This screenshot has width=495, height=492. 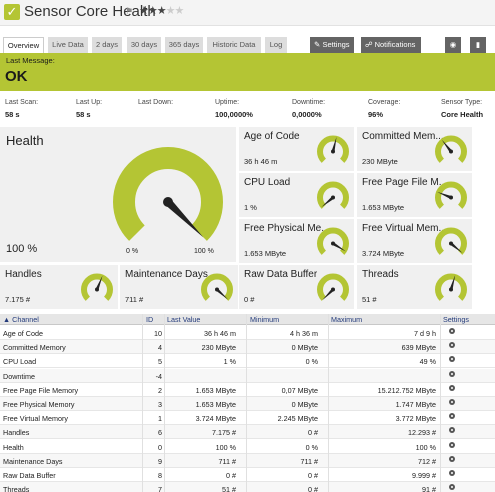 I want to click on status-ok-icon: ✓, so click(x=12, y=12).